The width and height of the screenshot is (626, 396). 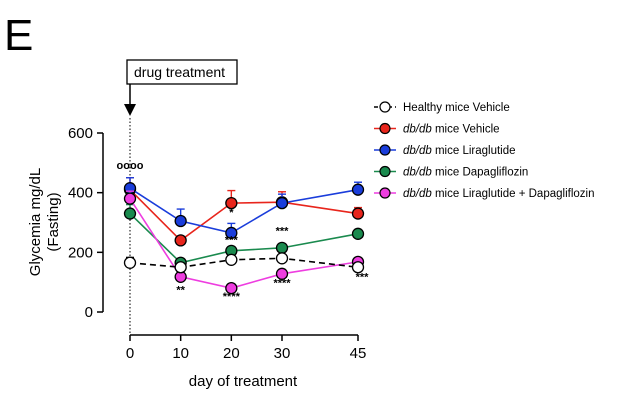 I want to click on annotation-label: drug treatment, so click(x=179, y=72).